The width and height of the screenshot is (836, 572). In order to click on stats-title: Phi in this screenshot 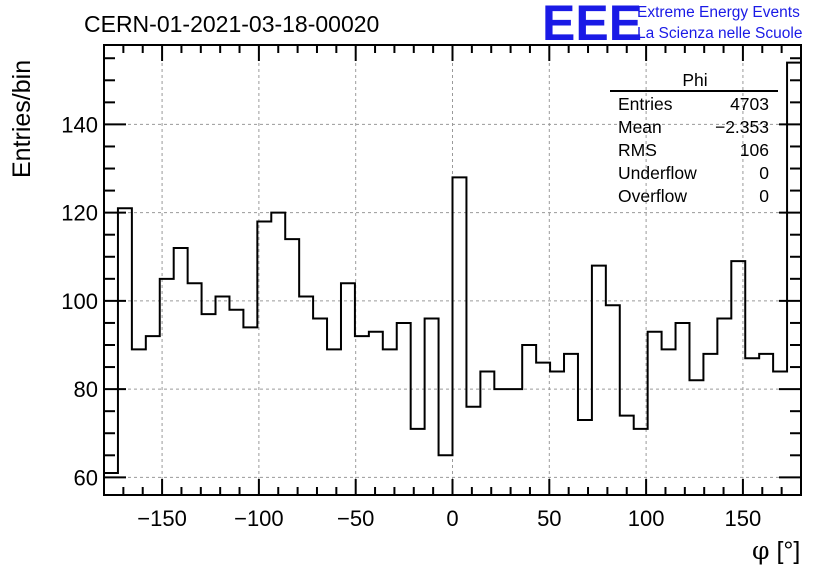, I will do `click(694, 80)`.